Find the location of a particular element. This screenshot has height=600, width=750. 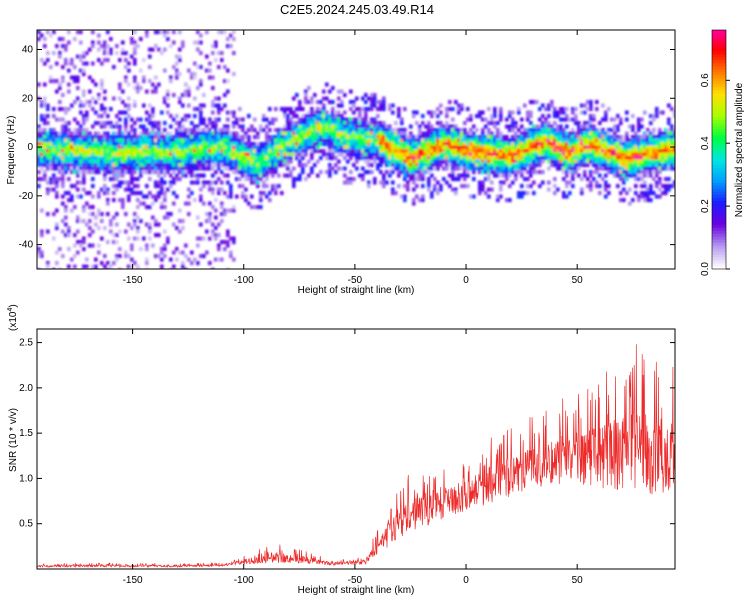

heatmap-y-tick-label: -20 is located at coordinates (26, 196).